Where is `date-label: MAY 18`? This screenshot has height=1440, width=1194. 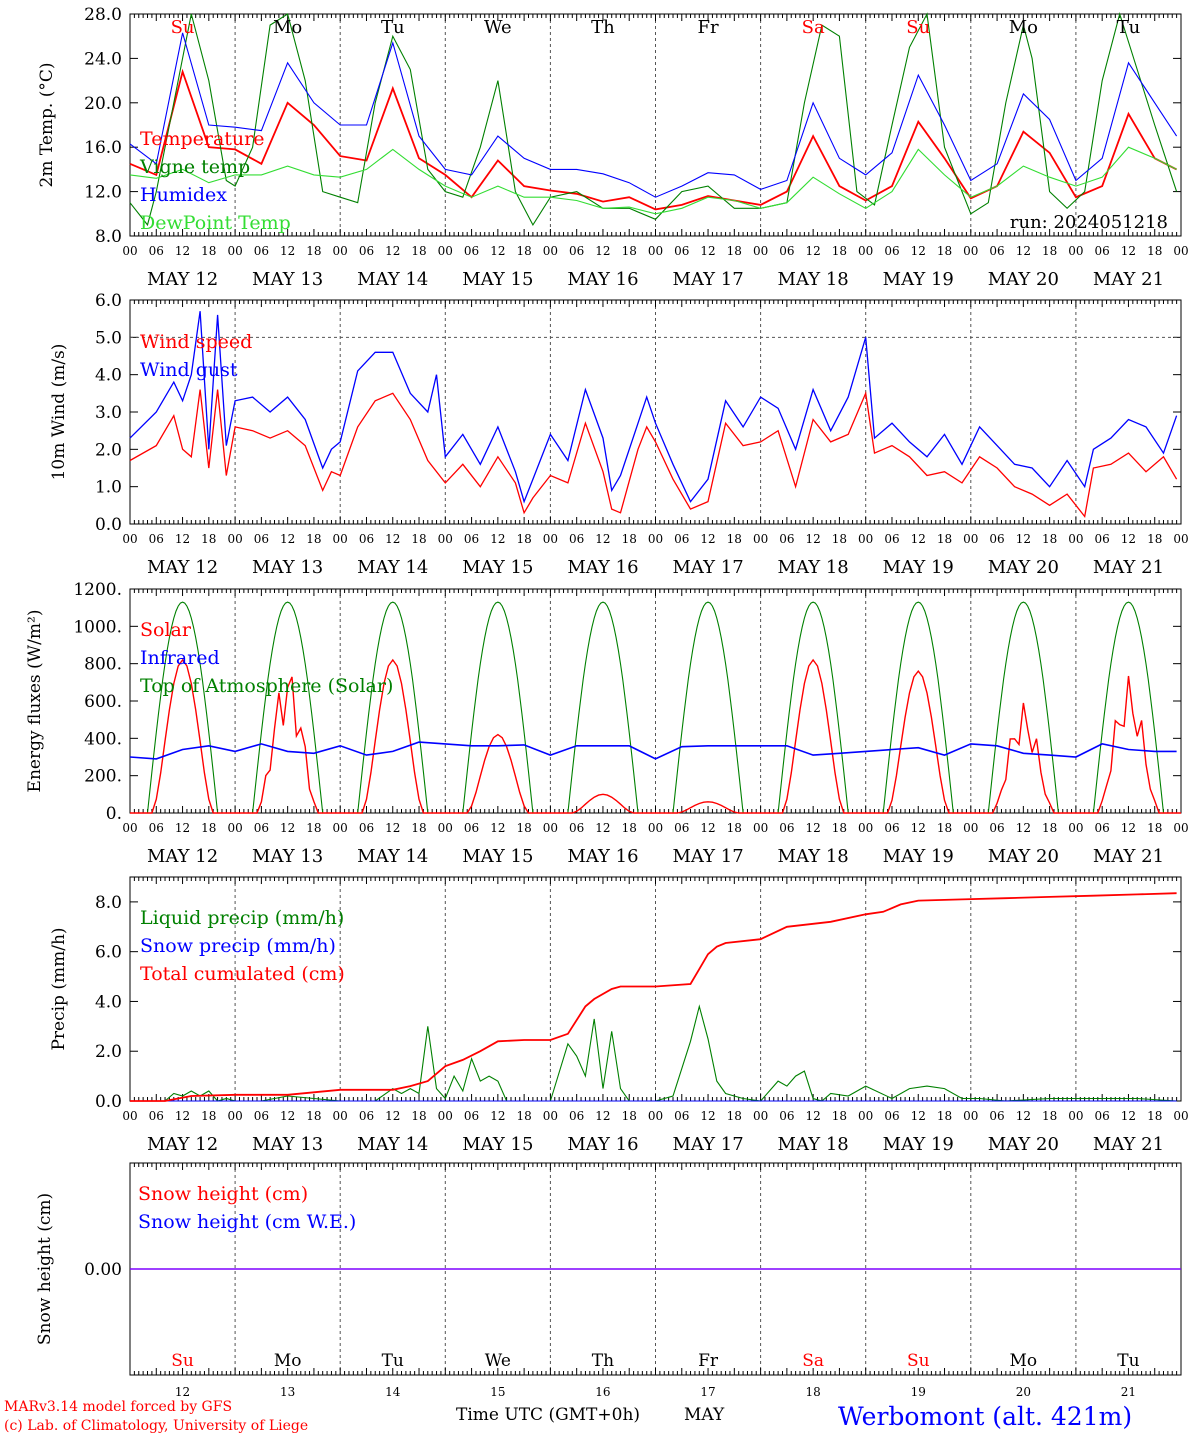 date-label: MAY 18 is located at coordinates (813, 279).